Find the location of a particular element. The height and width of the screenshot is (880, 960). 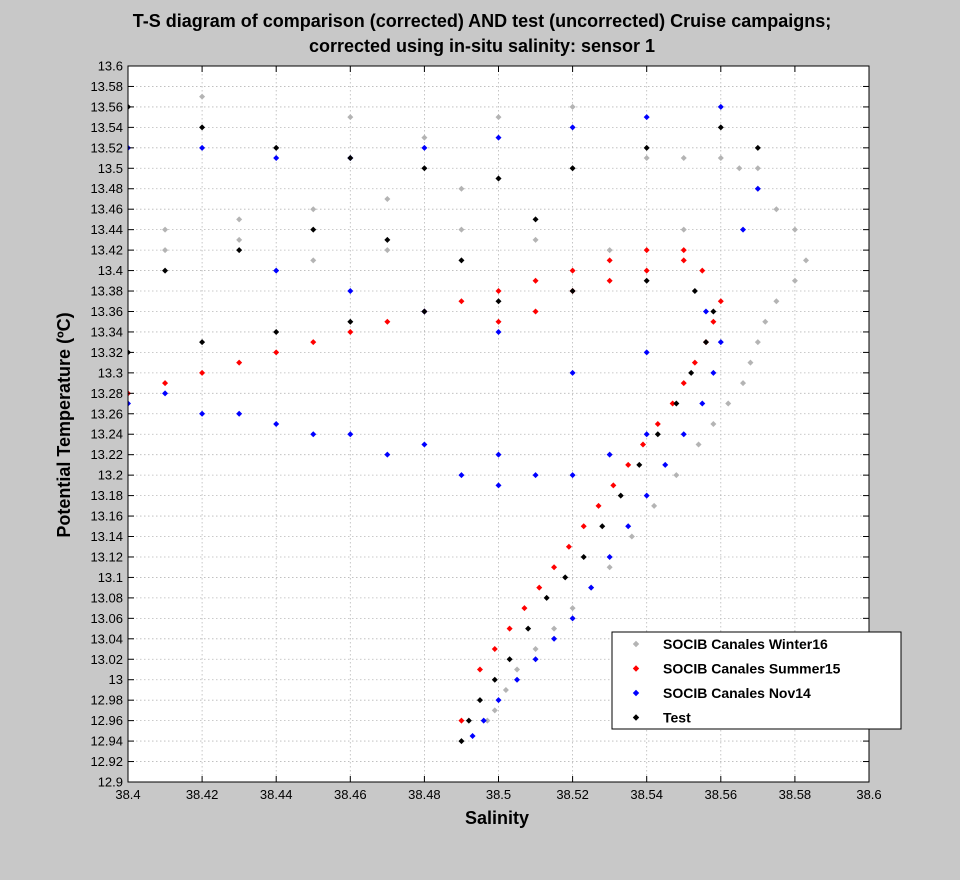

y-tick-label: 12.92 is located at coordinates (106, 761).